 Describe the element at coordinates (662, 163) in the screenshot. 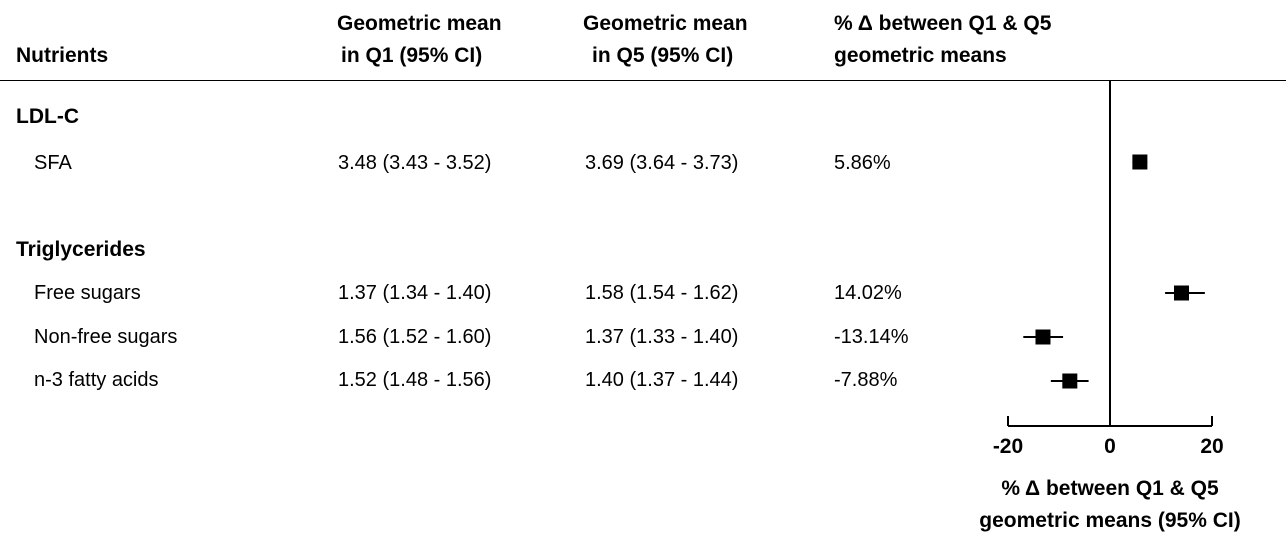

I see `row-q5-sfa: 3.69 (3.64 - 3.73)` at that location.